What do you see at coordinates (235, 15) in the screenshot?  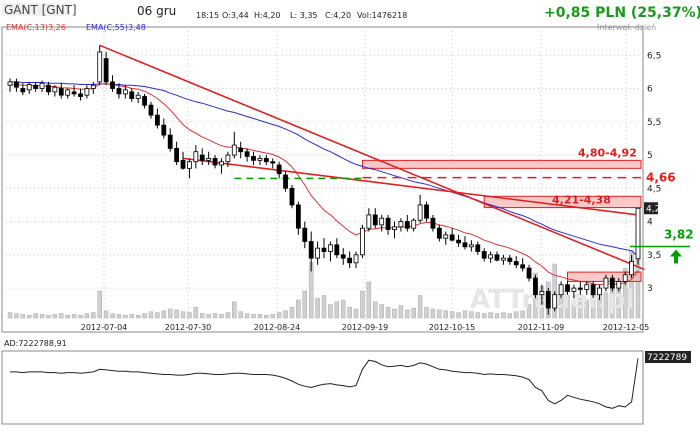 I see `open-label: O:3,44` at bounding box center [235, 15].